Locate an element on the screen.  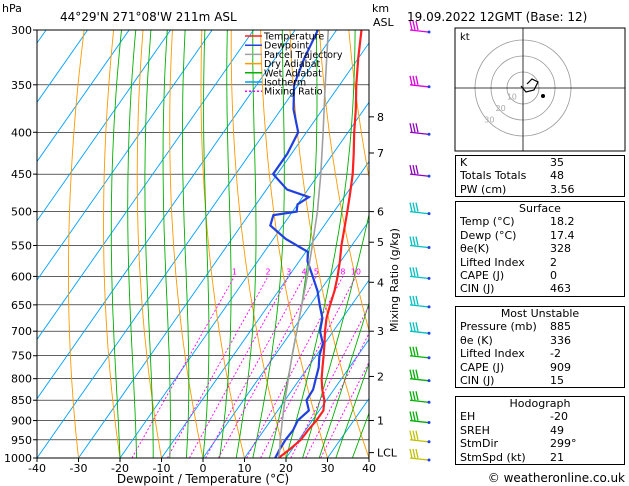
value: -20 is located at coordinates (559, 417).